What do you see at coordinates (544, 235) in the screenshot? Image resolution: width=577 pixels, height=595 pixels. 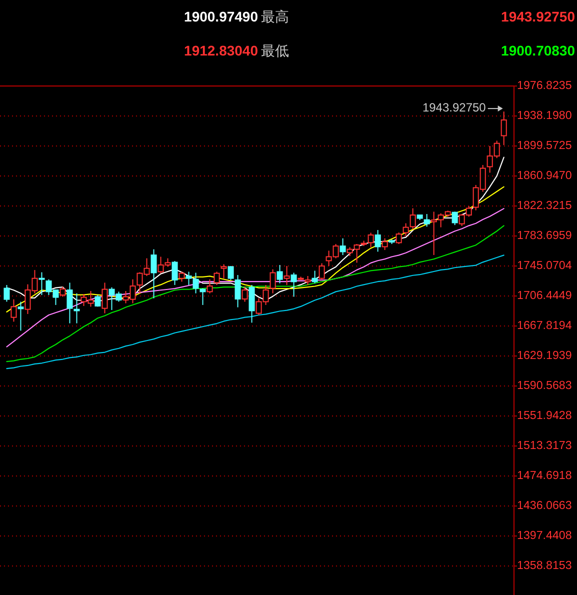 I see `y-tick-label: 1783.6959` at bounding box center [544, 235].